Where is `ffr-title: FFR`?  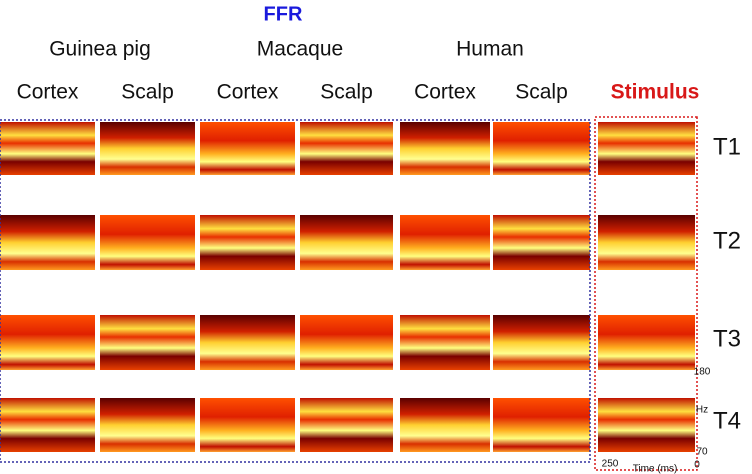
ffr-title: FFR is located at coordinates (283, 14).